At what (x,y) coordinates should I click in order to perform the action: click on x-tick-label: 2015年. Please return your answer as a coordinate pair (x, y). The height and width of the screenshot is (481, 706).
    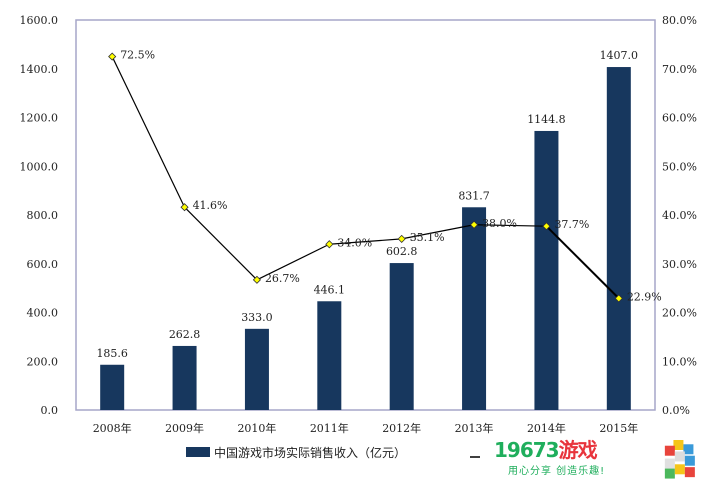
    Looking at the image, I should click on (618, 428).